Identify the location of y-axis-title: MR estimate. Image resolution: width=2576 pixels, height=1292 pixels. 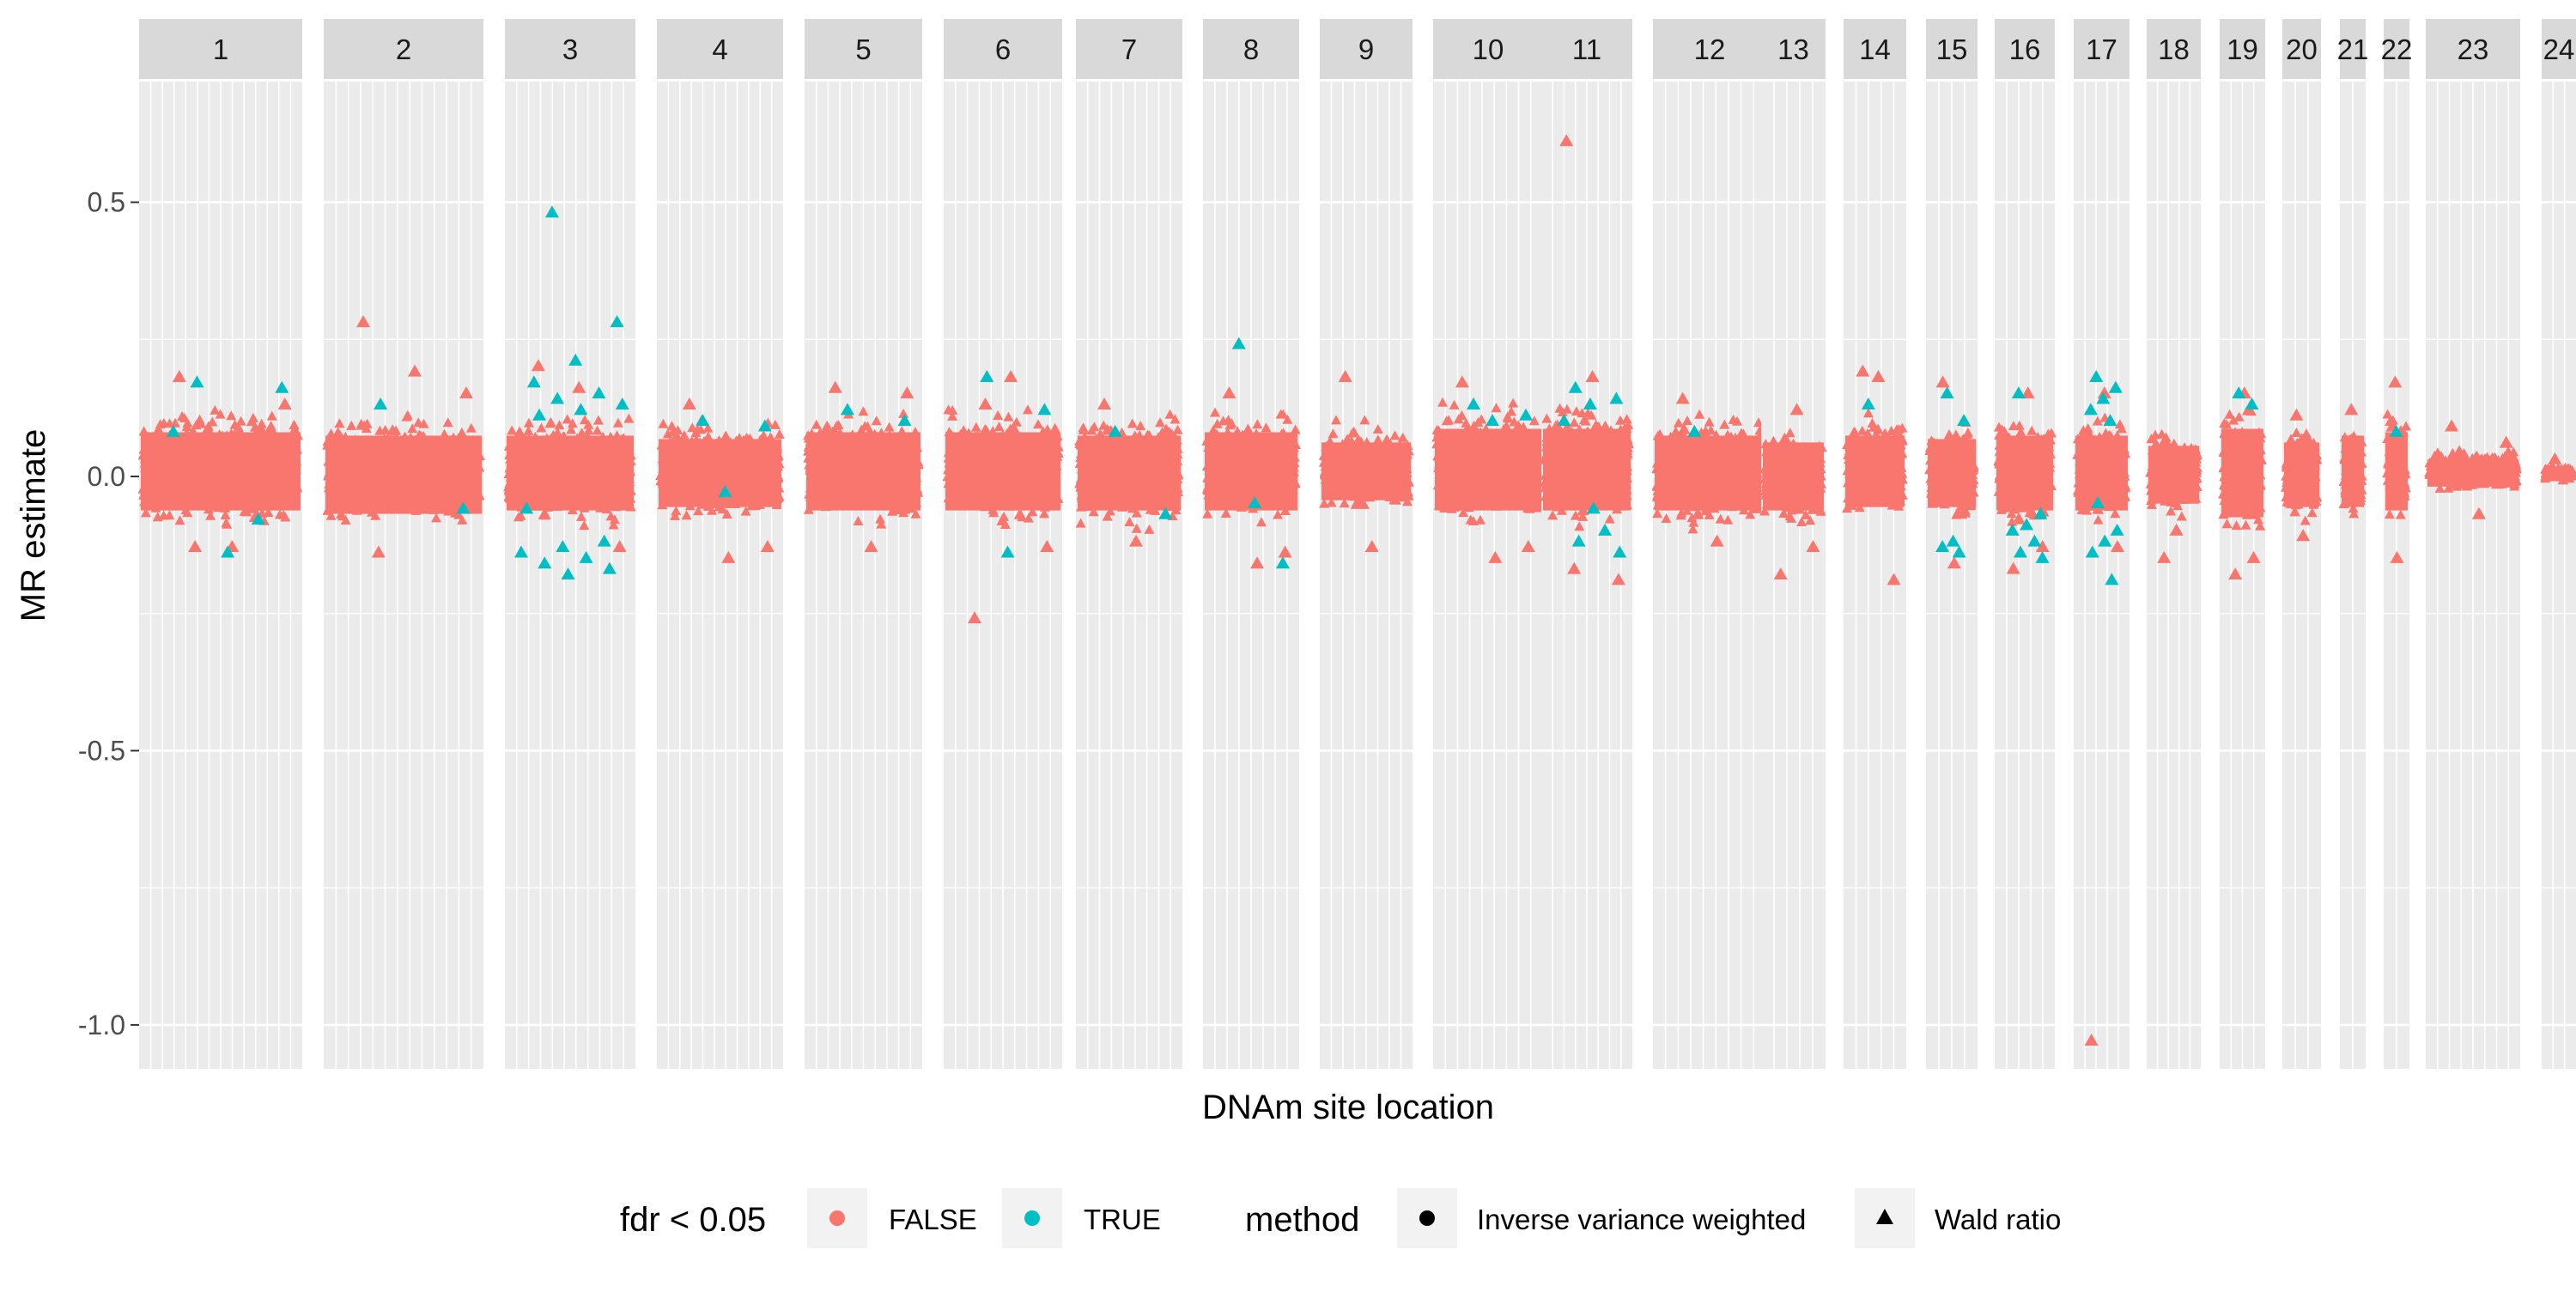
(33, 525).